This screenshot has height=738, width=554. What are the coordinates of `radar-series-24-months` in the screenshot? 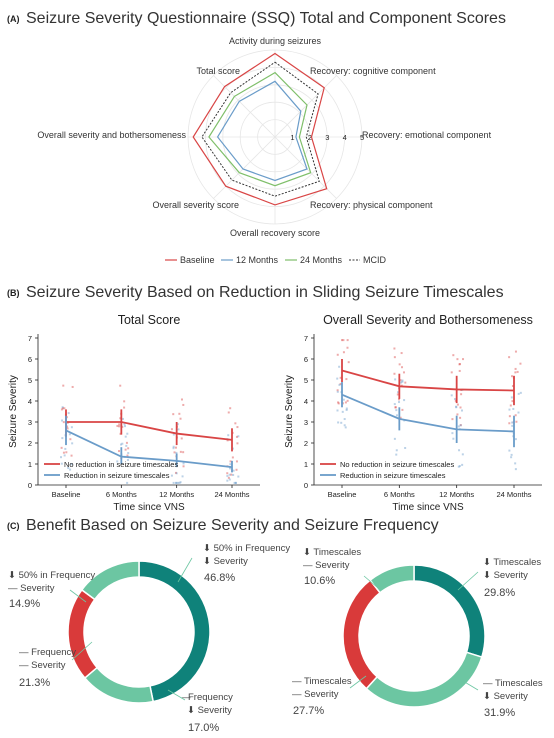 It's located at (260, 129).